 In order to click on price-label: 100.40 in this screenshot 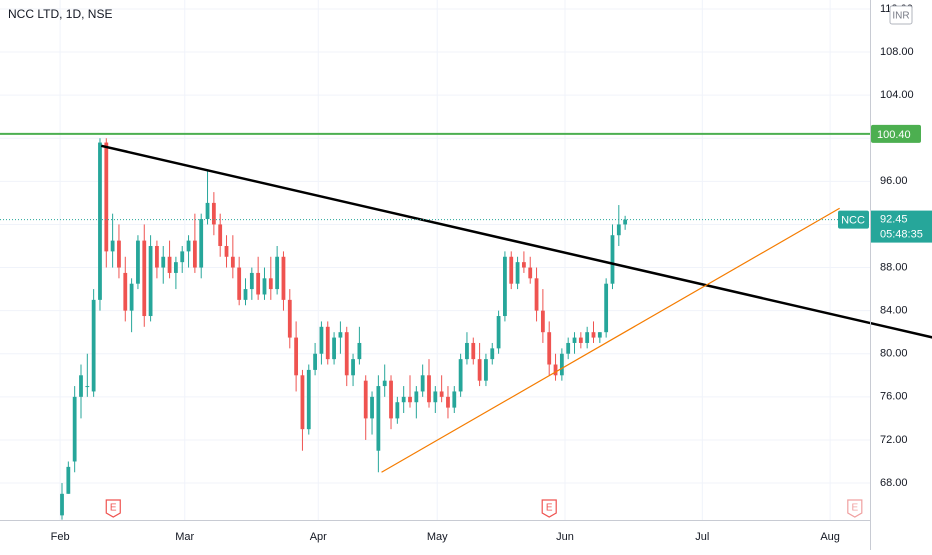, I will do `click(894, 135)`.